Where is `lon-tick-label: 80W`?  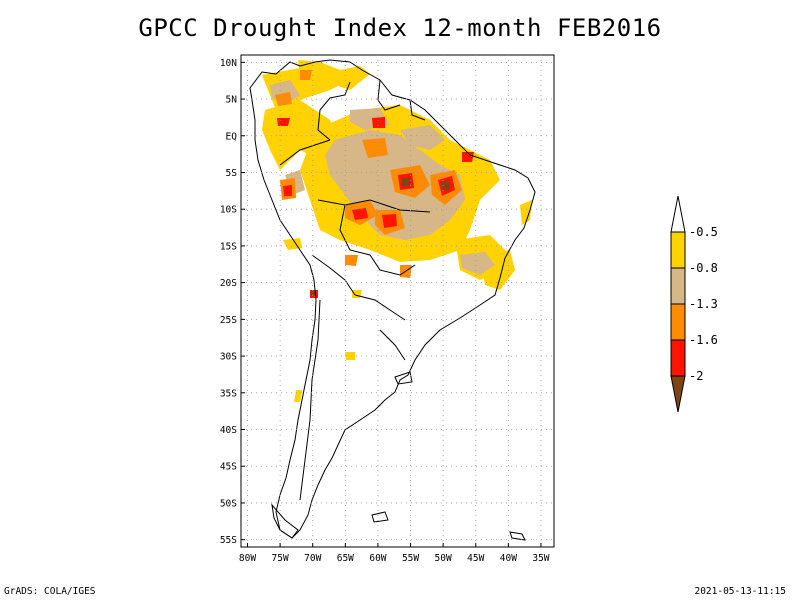
lon-tick-label: 80W is located at coordinates (247, 558).